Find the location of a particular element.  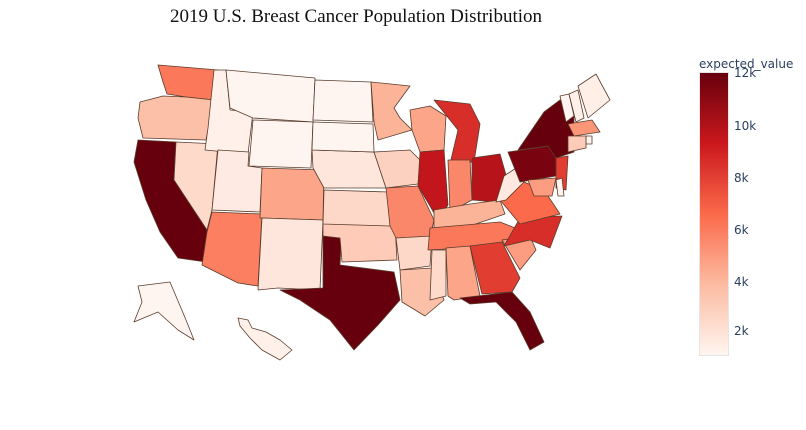

state-hi is located at coordinates (265, 339).